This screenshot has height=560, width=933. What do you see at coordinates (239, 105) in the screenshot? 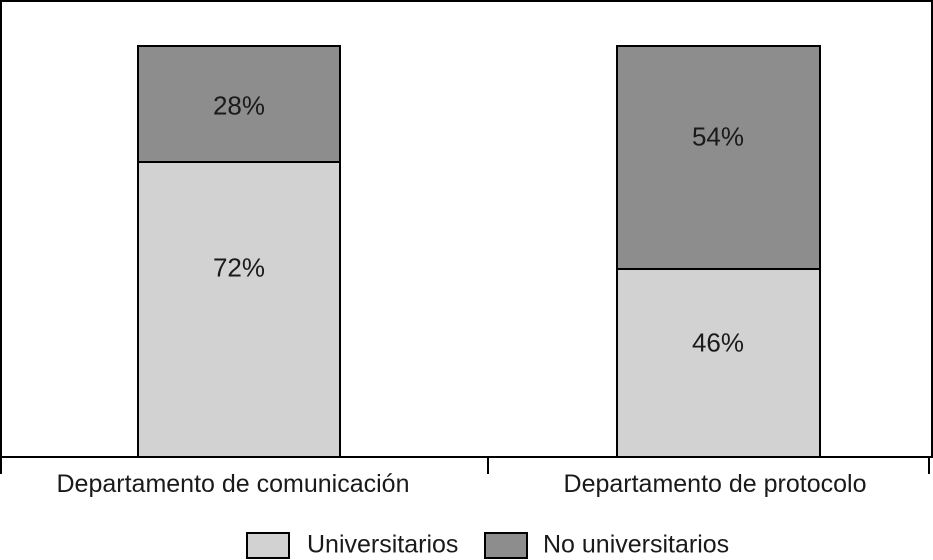
I see `value-label-no-universitarios-comunicacion: 28%` at bounding box center [239, 105].